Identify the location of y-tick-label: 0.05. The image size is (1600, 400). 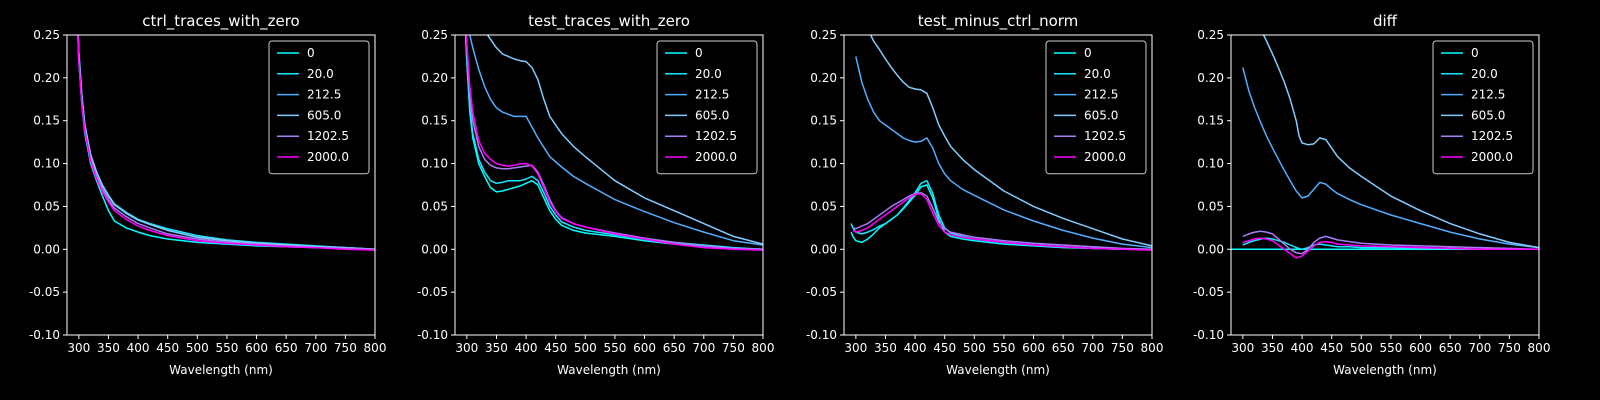
(1210, 206).